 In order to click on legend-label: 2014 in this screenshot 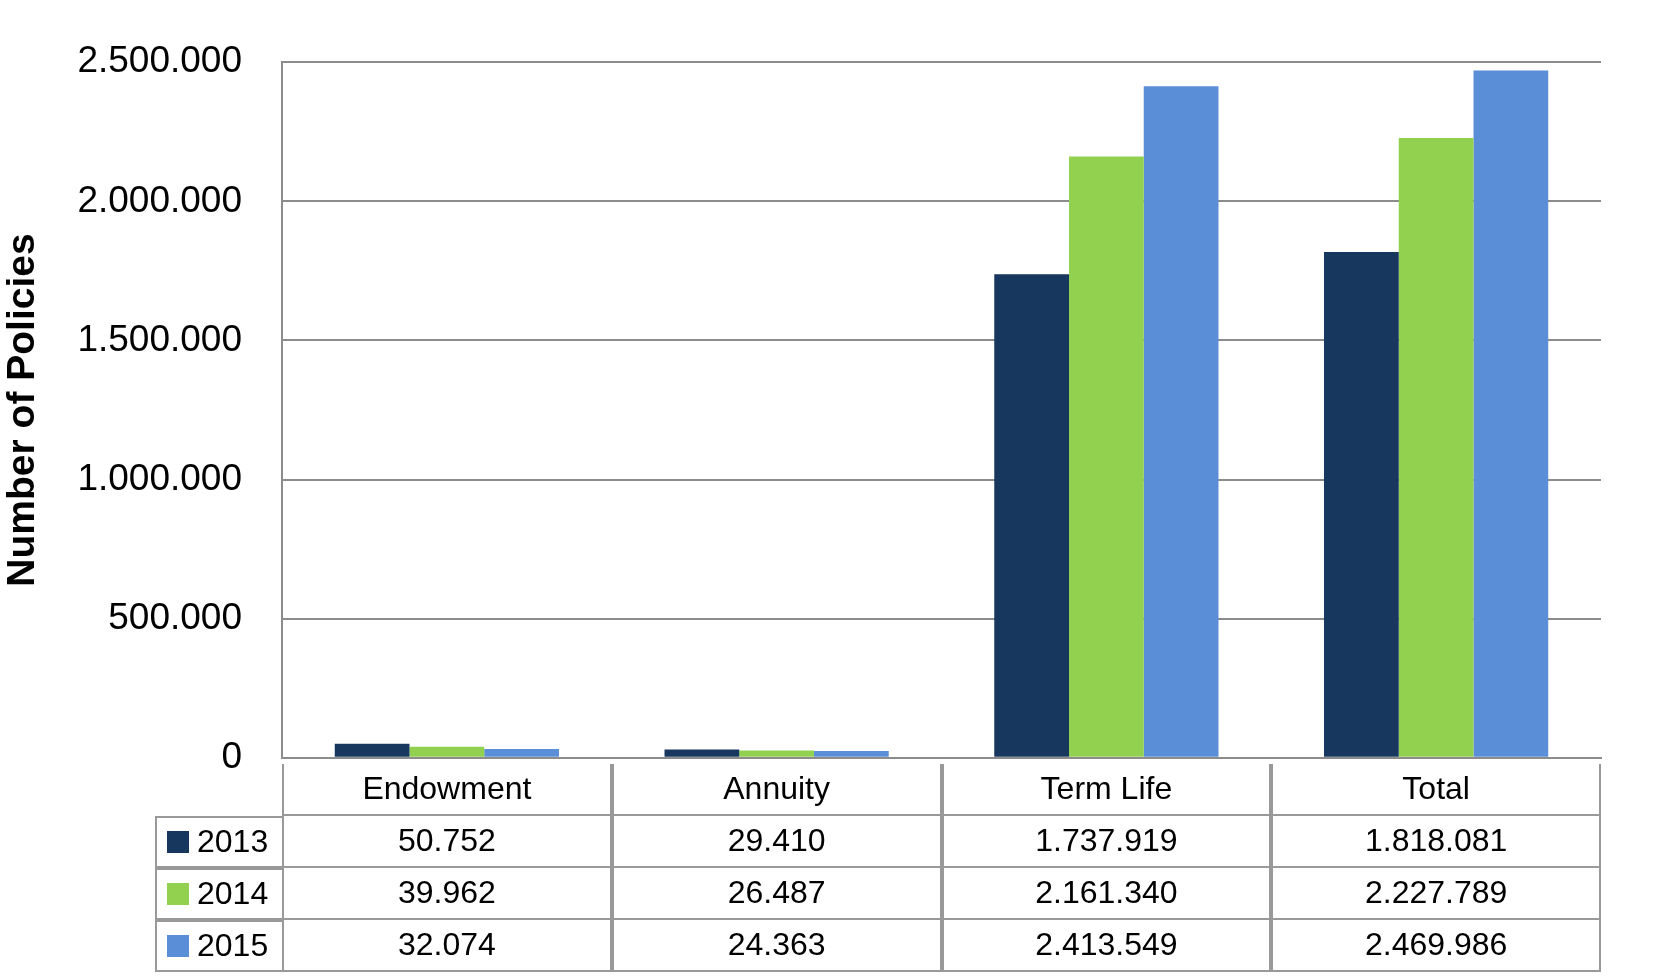, I will do `click(233, 894)`.